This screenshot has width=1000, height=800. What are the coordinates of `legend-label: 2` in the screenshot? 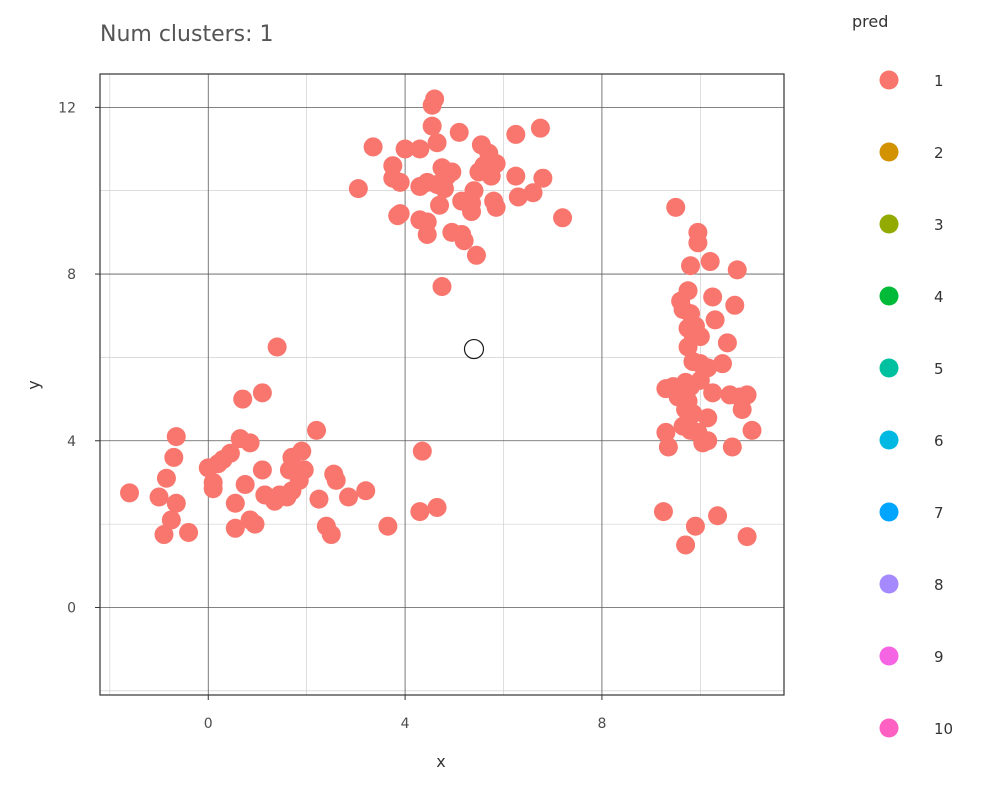 It's located at (939, 153).